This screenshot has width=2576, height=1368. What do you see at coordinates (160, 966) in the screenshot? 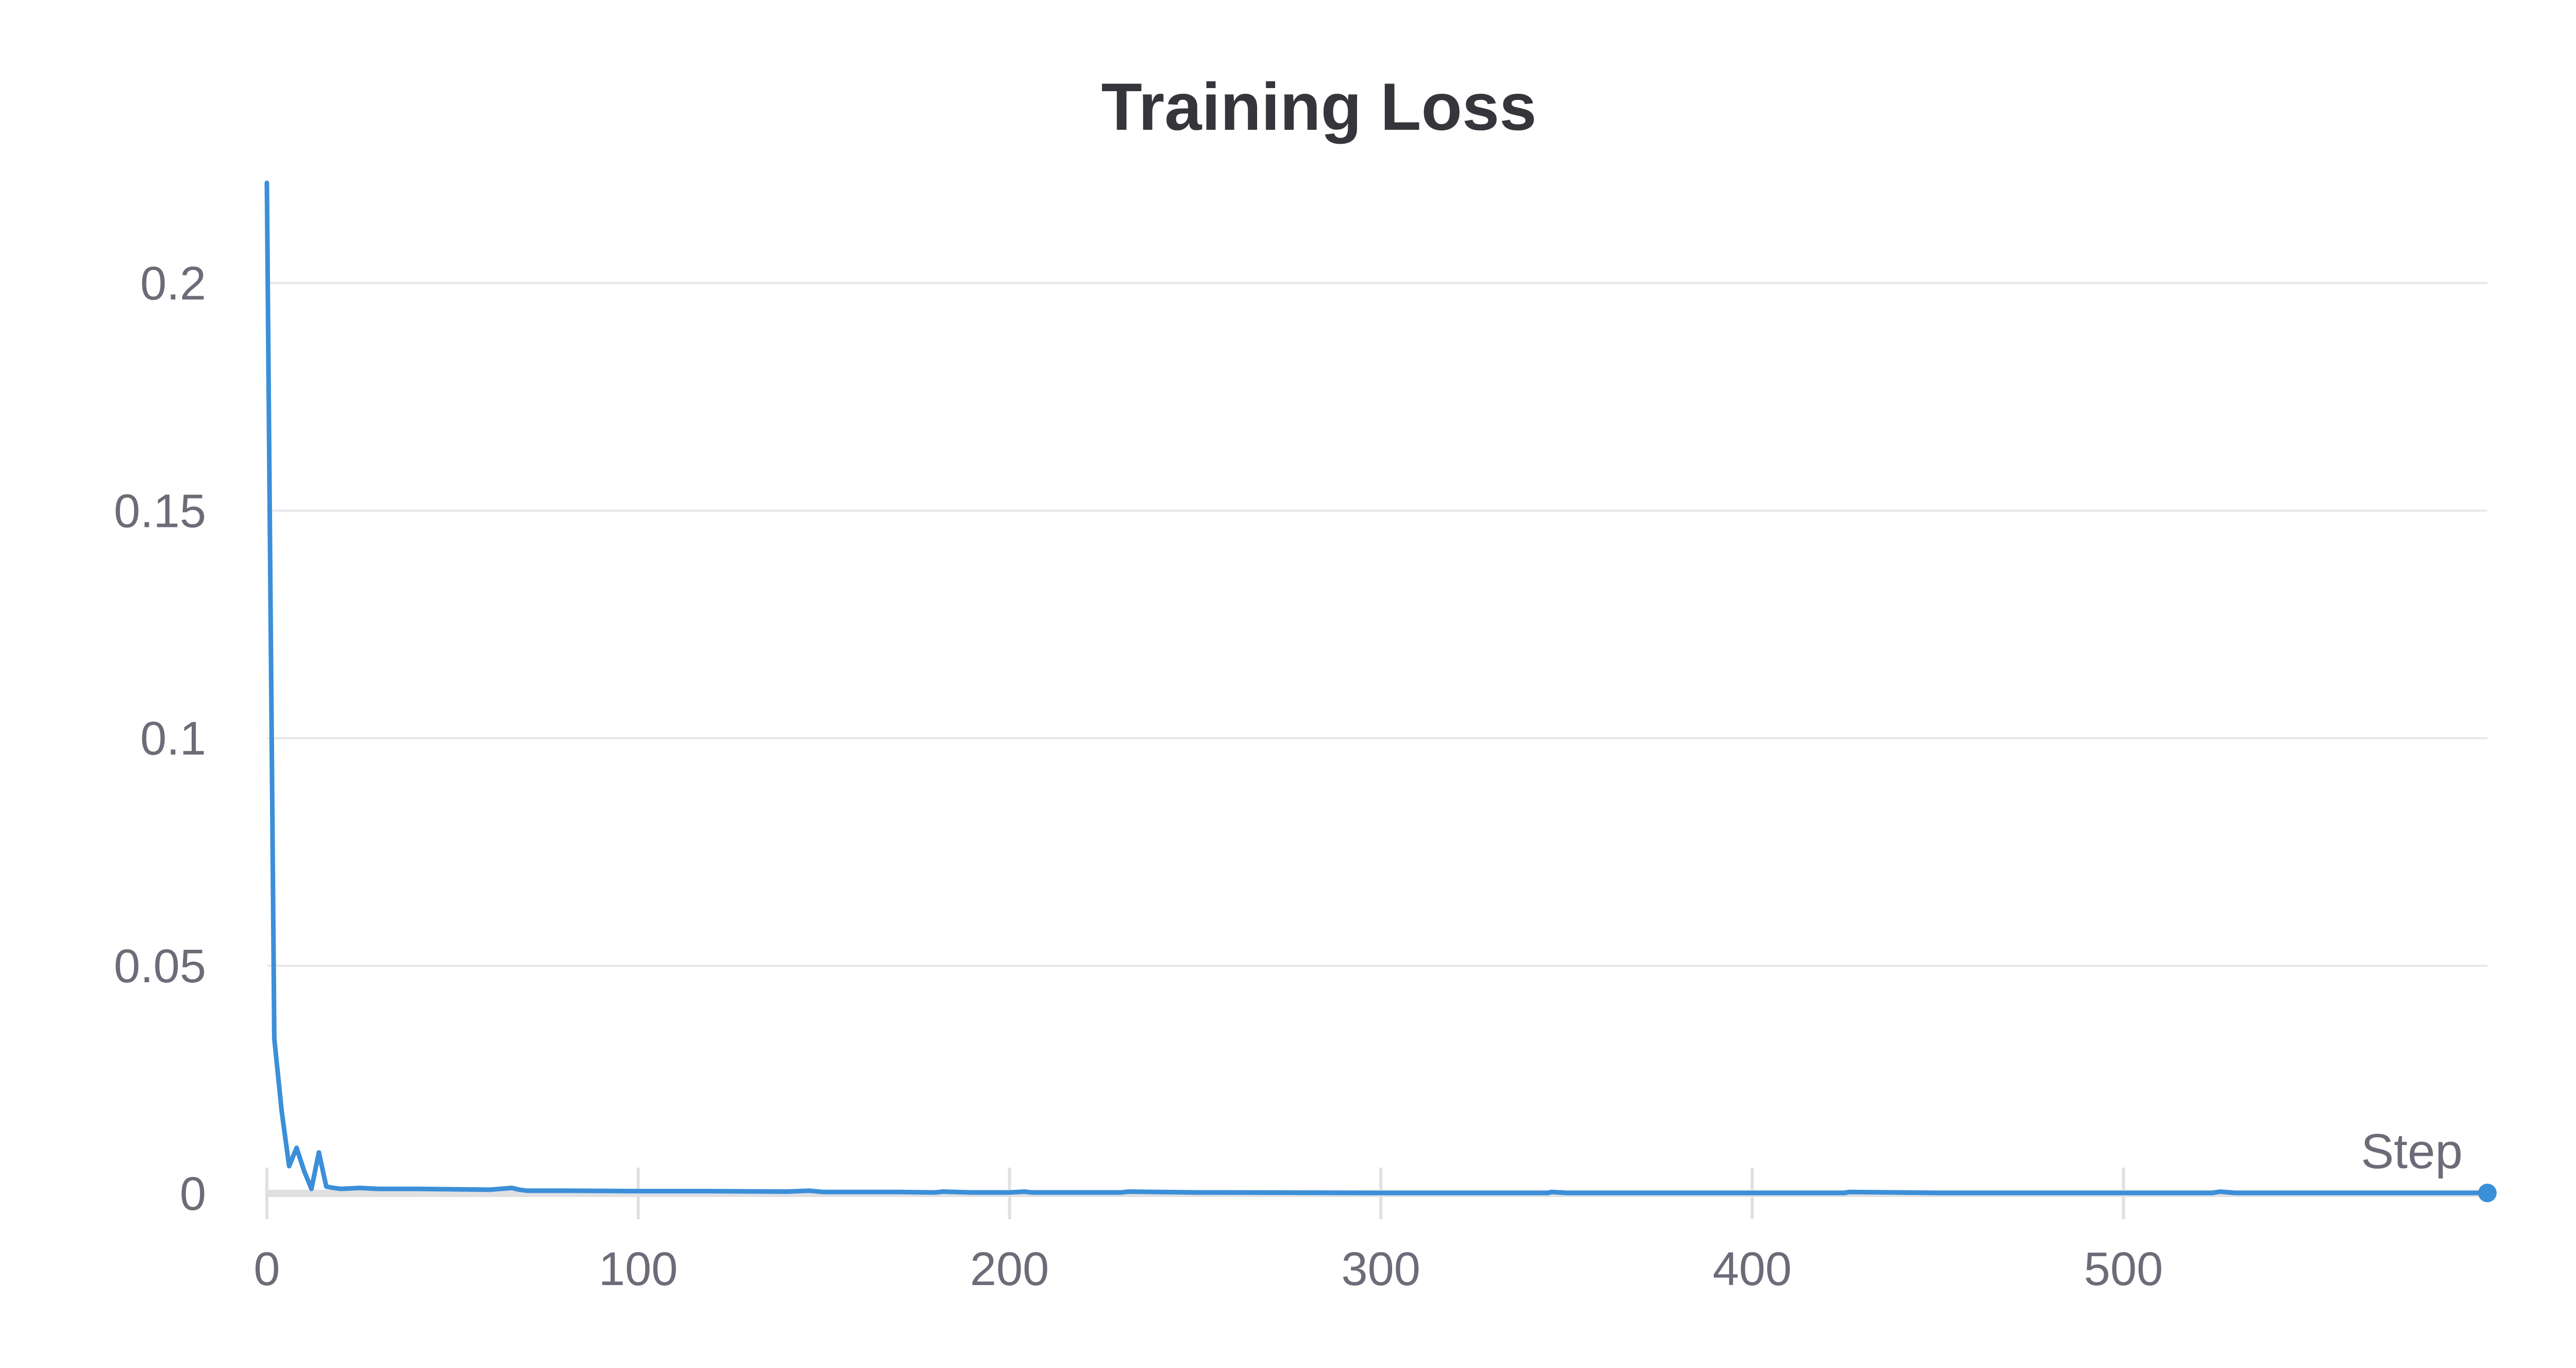
I see `y-tick-label: 0.05` at bounding box center [160, 966].